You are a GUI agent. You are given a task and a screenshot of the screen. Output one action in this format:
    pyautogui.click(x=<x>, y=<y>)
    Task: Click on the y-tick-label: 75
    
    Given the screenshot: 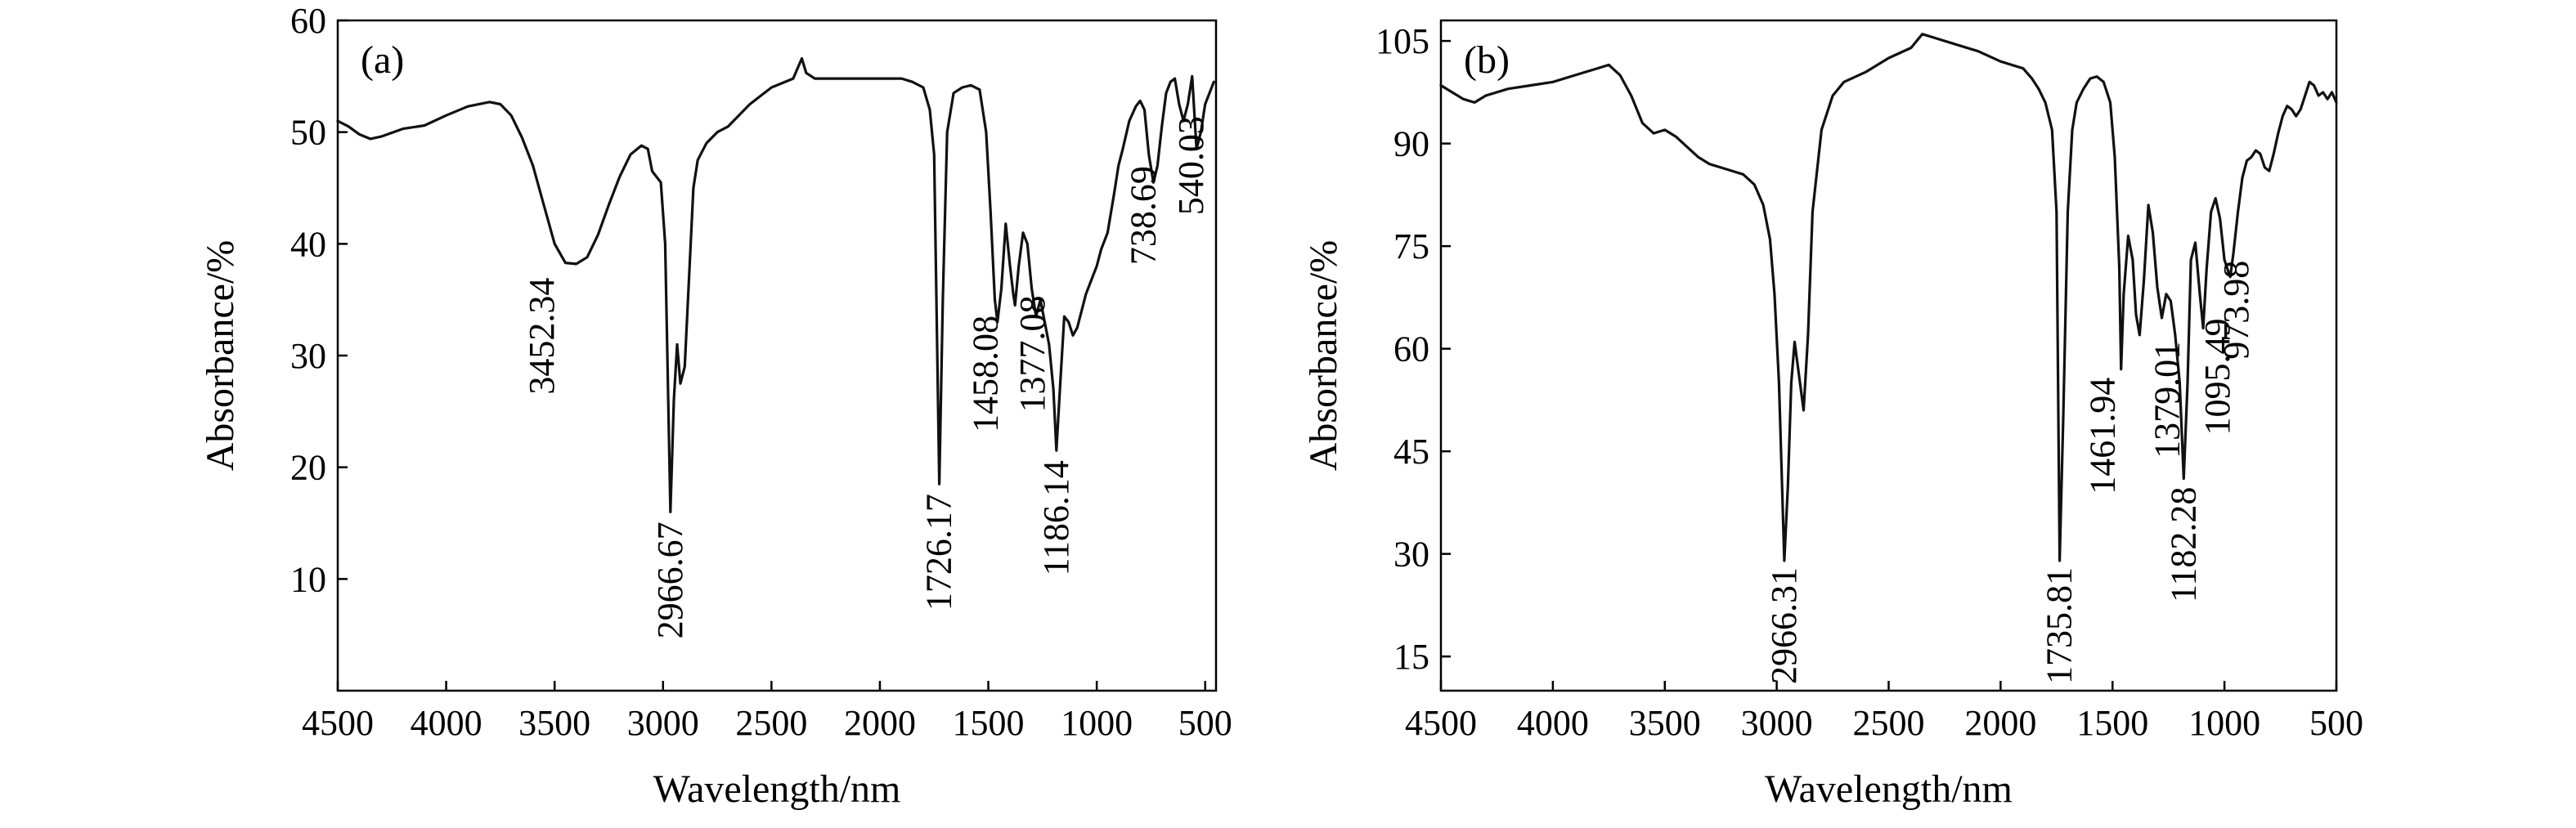 What is the action you would take?
    pyautogui.click(x=1411, y=246)
    